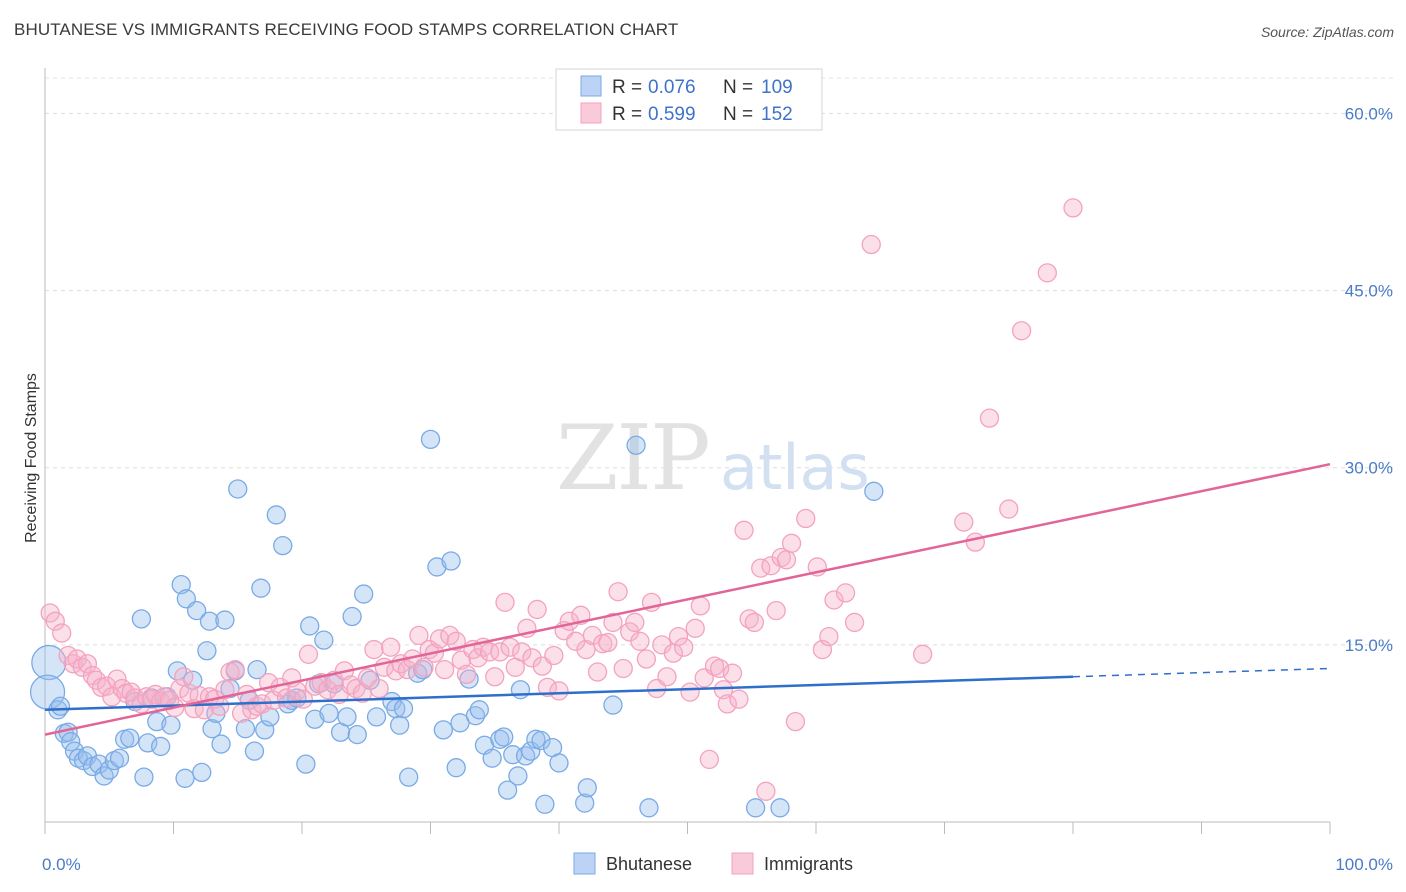 Image resolution: width=1406 pixels, height=892 pixels. I want to click on x-tick-label-0: 0.0%, so click(61, 864).